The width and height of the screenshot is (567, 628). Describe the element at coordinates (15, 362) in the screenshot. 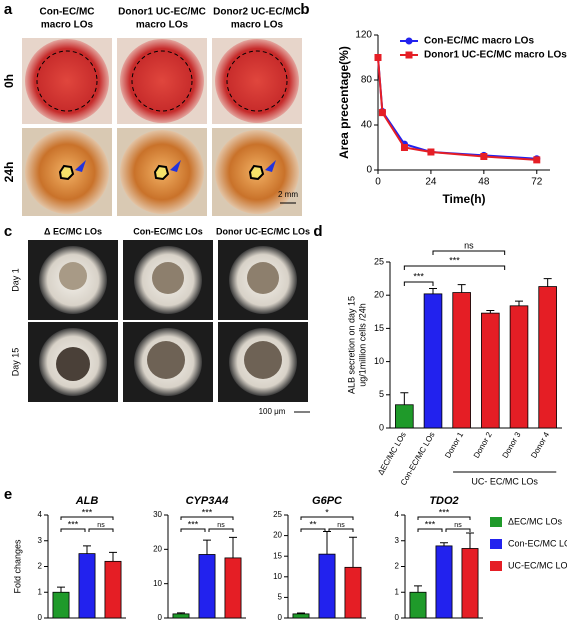

I see `row-label: Day 15` at that location.